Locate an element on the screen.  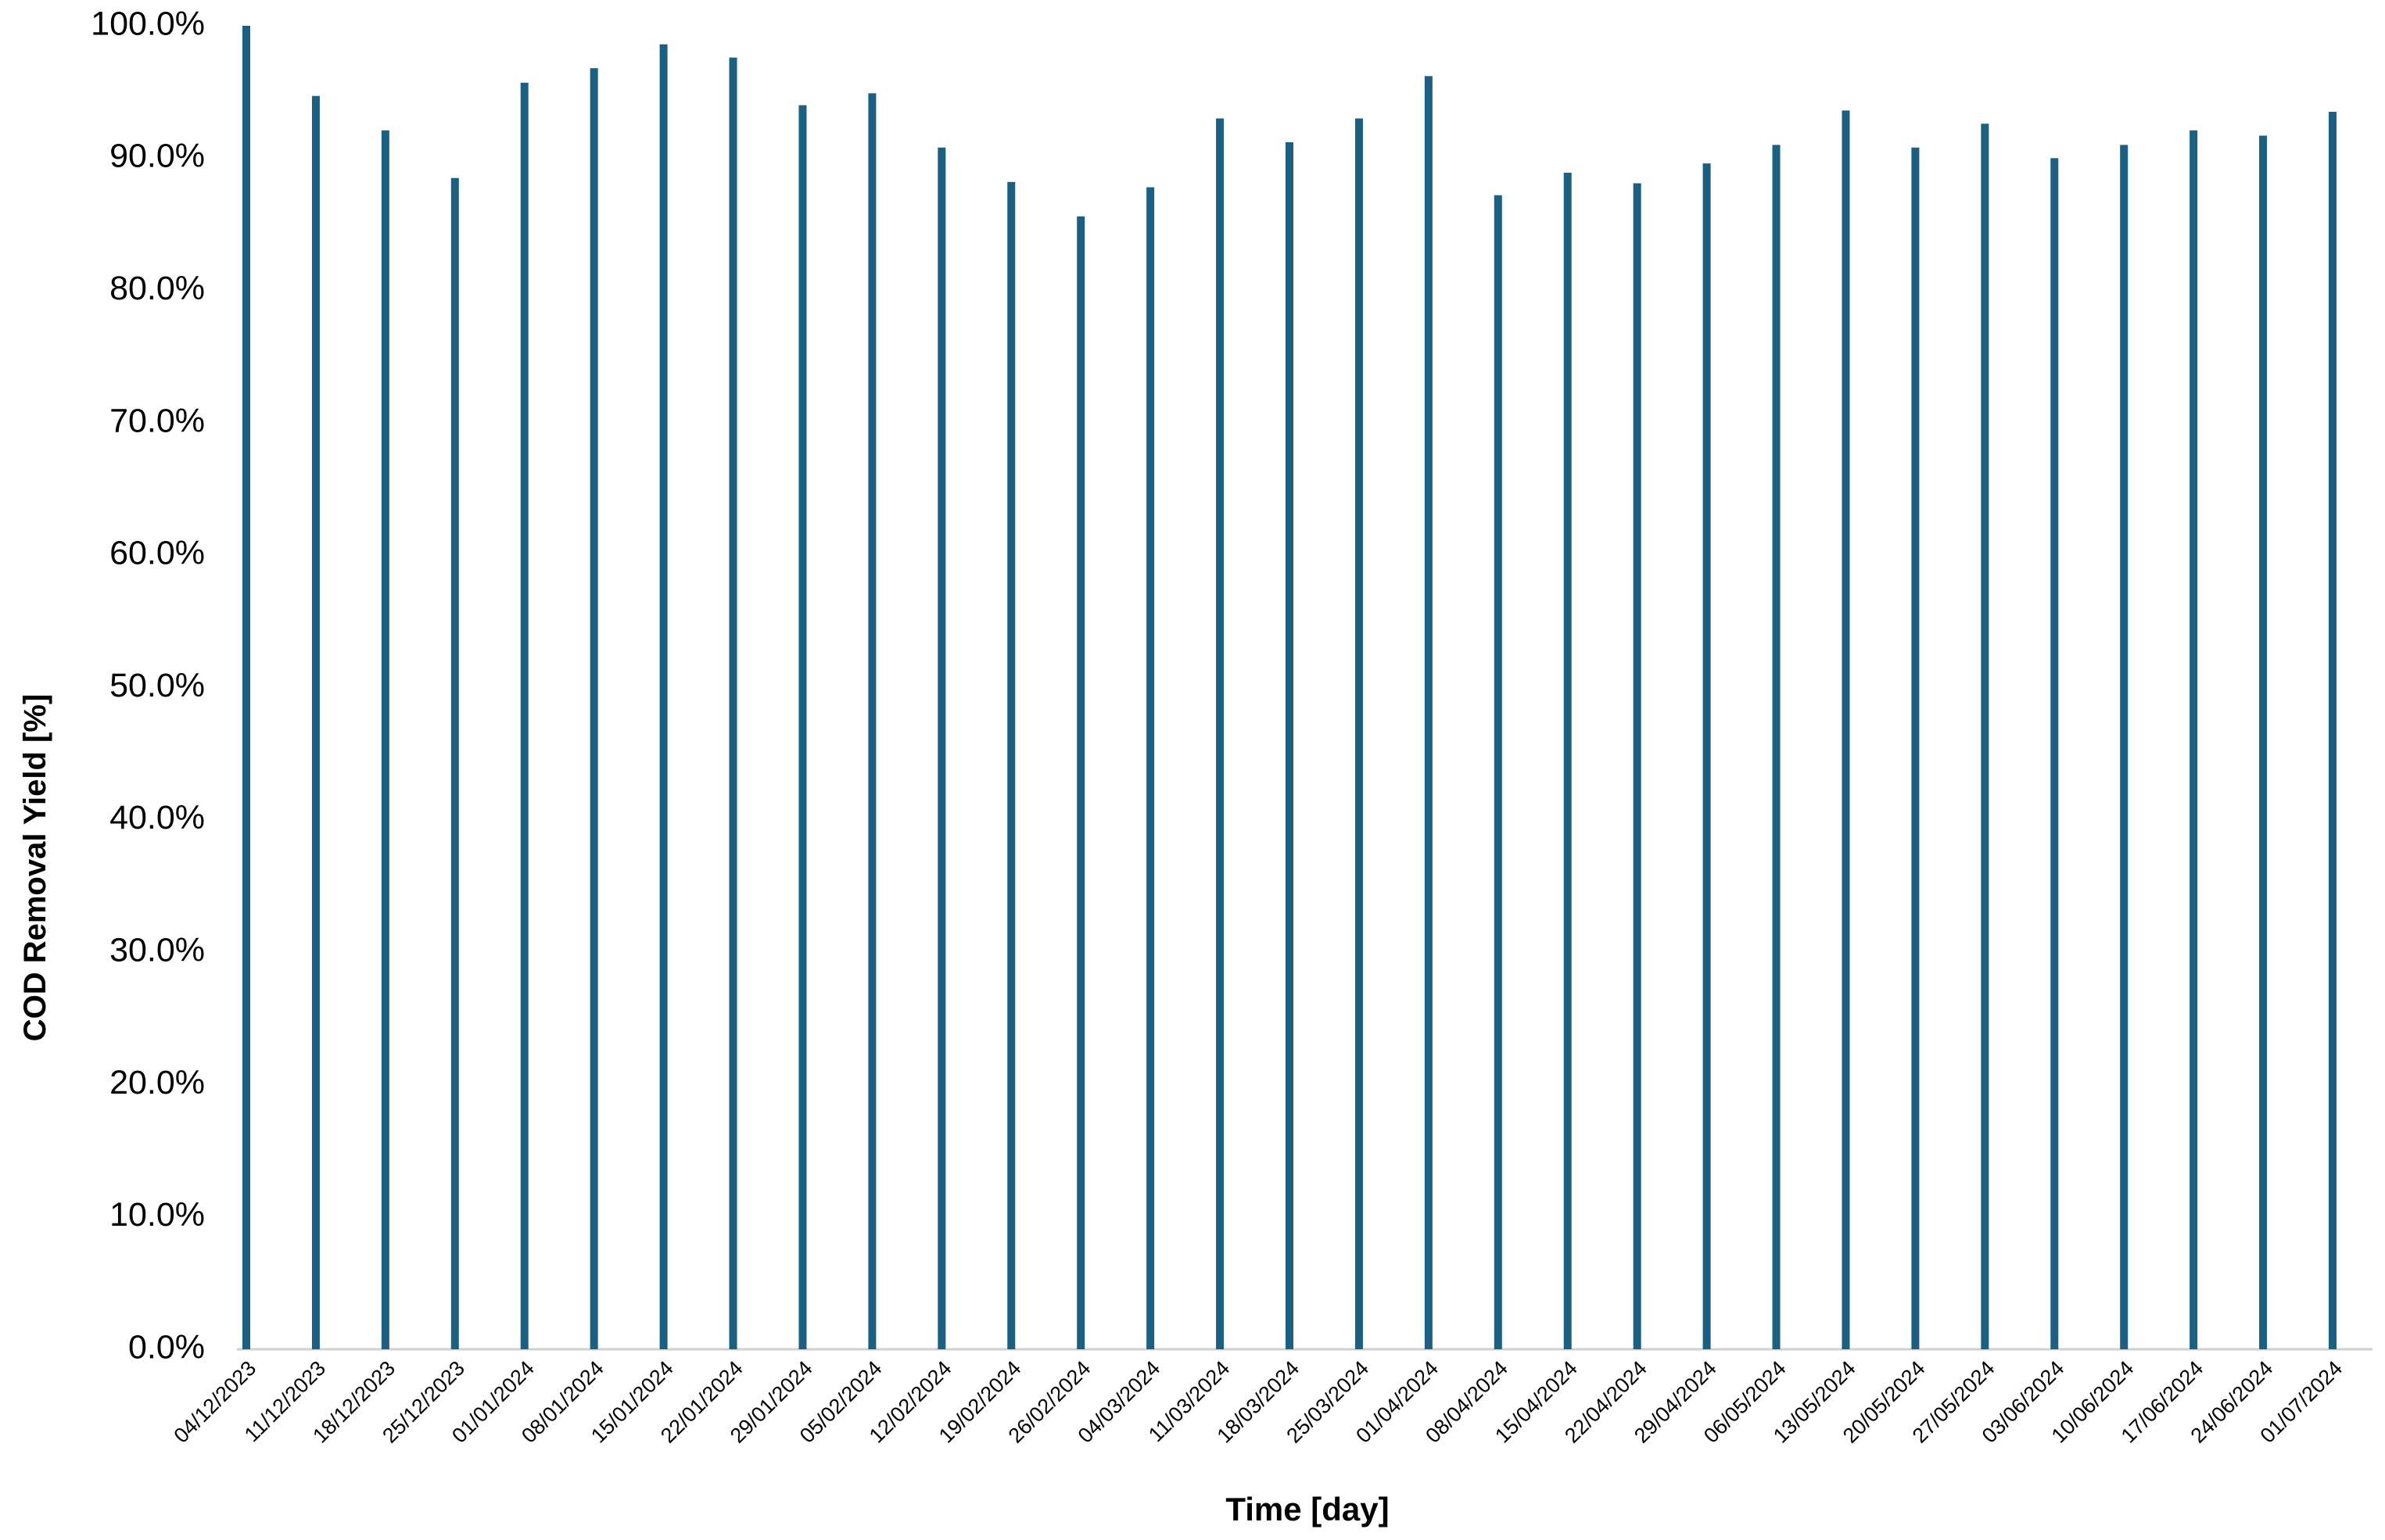
y-tick-label: 20.0% is located at coordinates (157, 1082).